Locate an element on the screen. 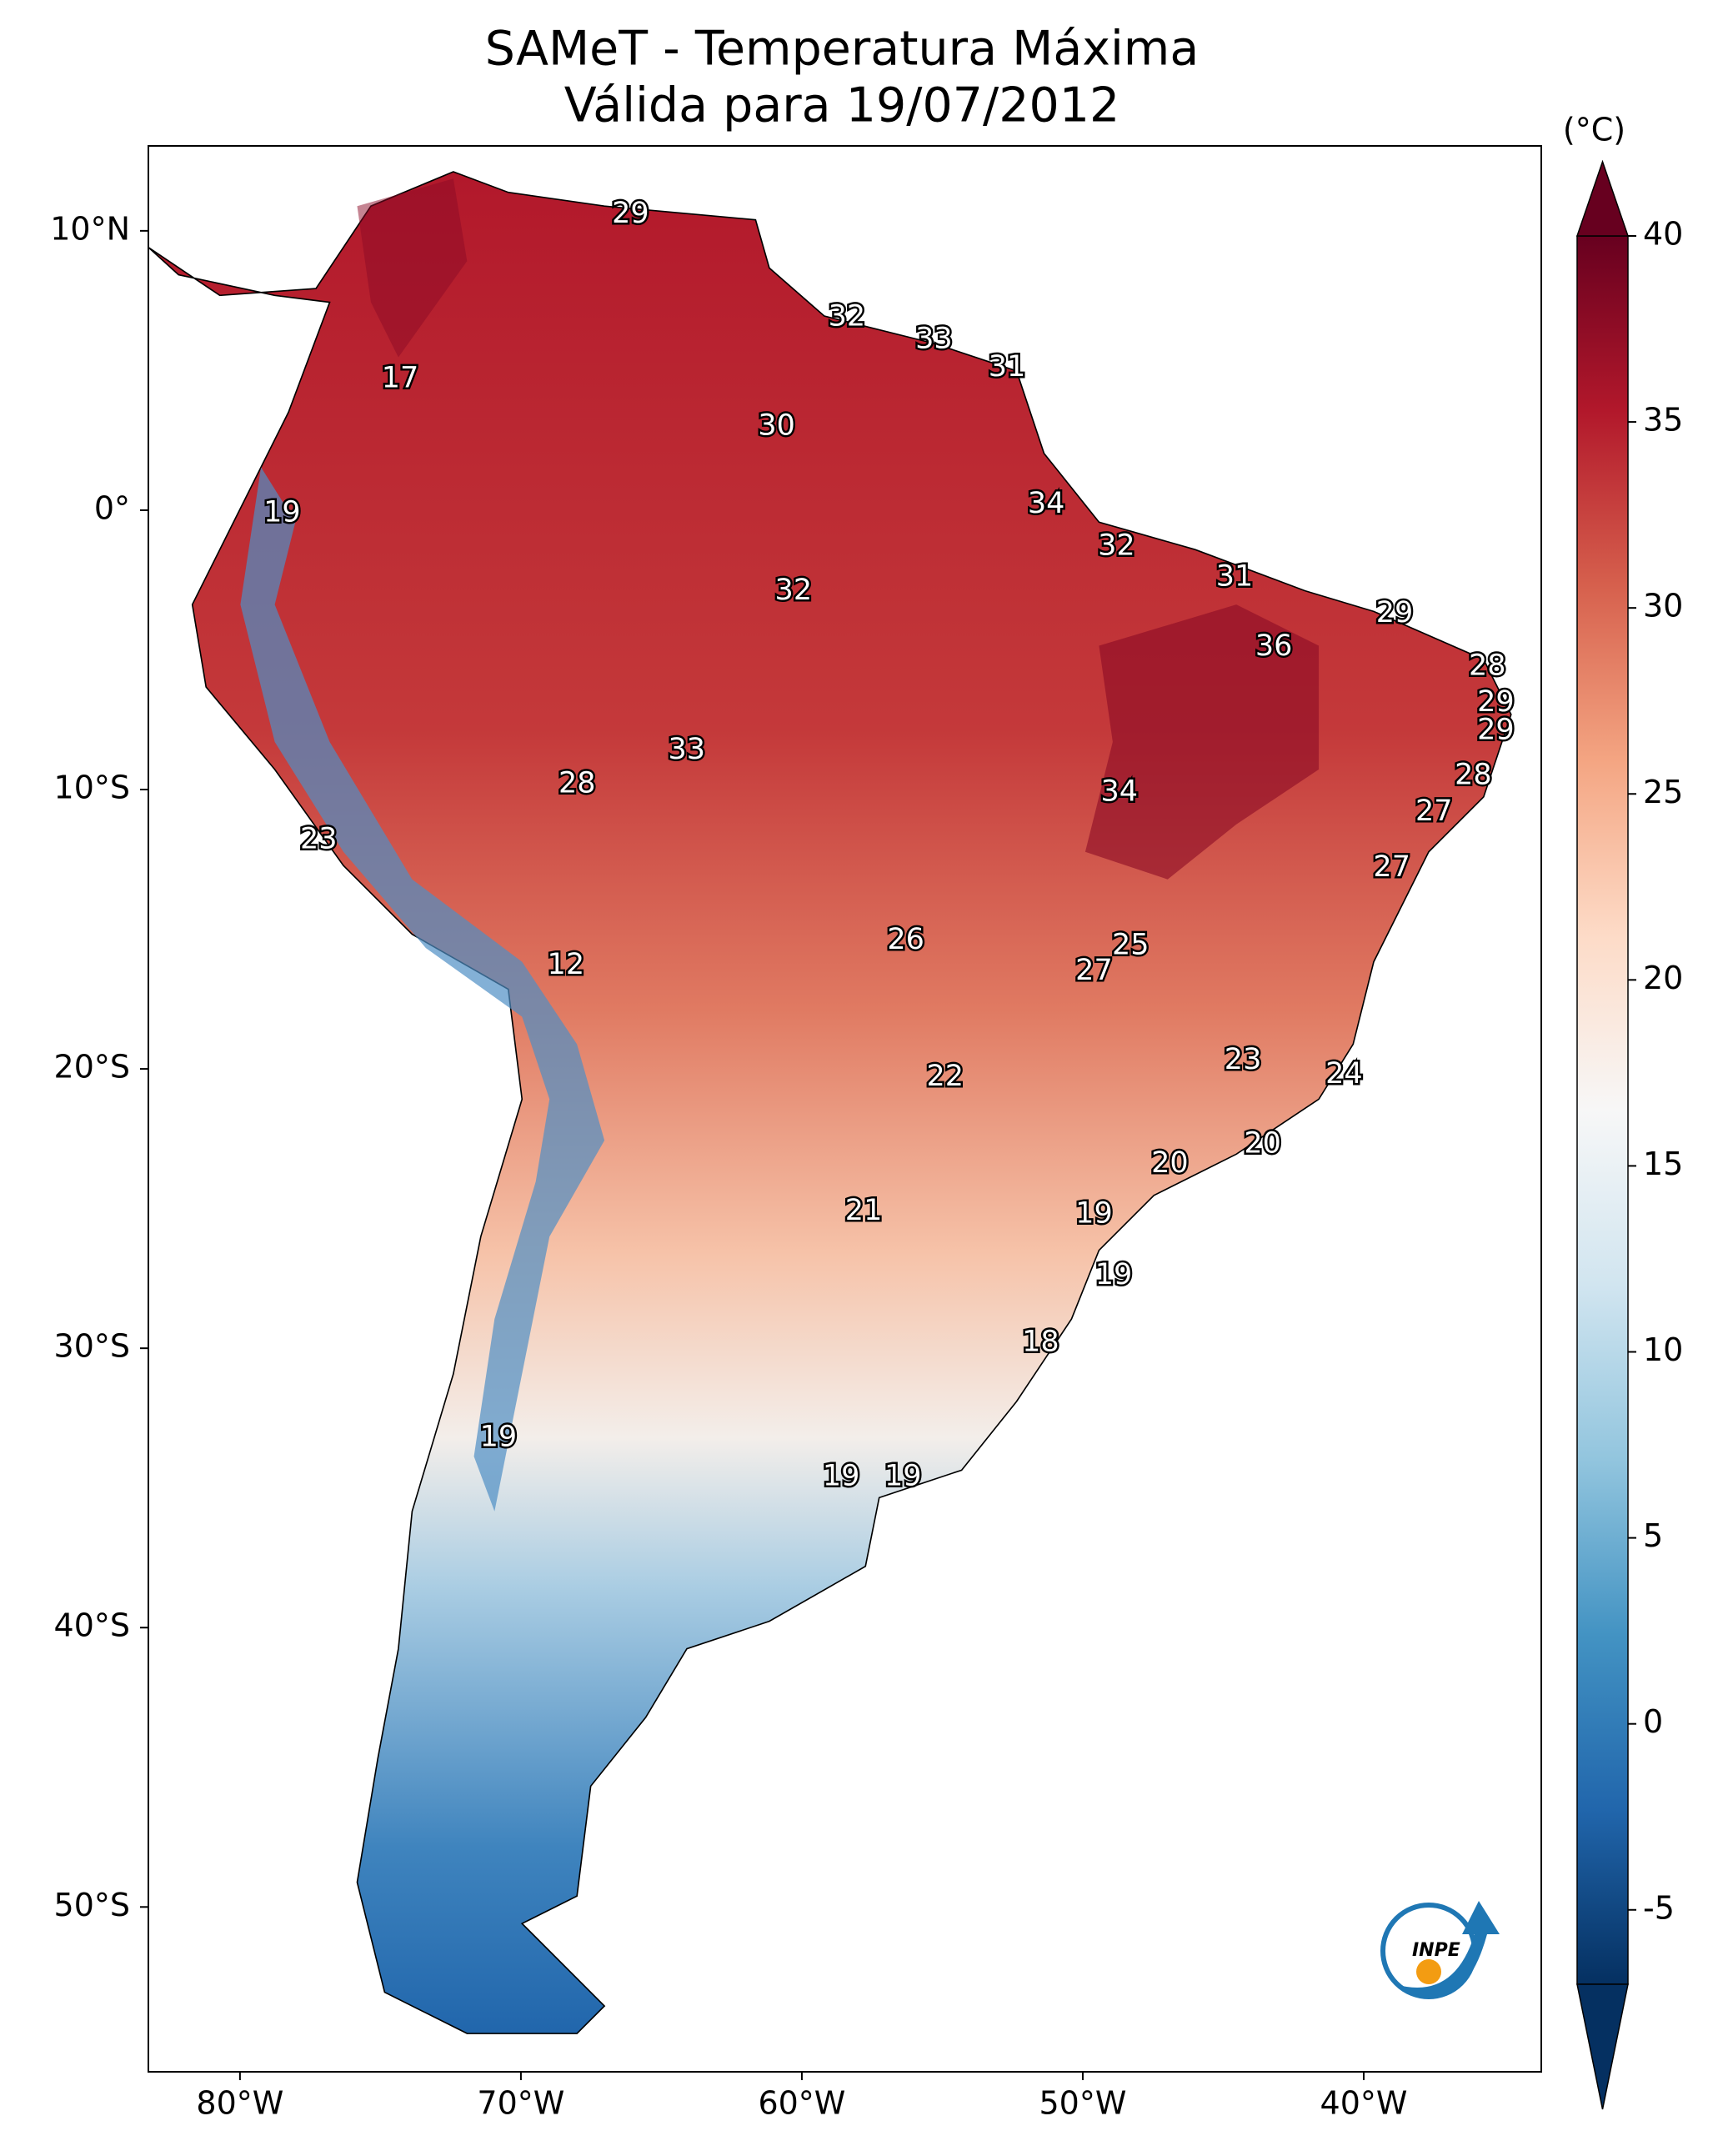 This screenshot has width=1723, height=2156. x-tick-label: 50°W is located at coordinates (1082, 2103).